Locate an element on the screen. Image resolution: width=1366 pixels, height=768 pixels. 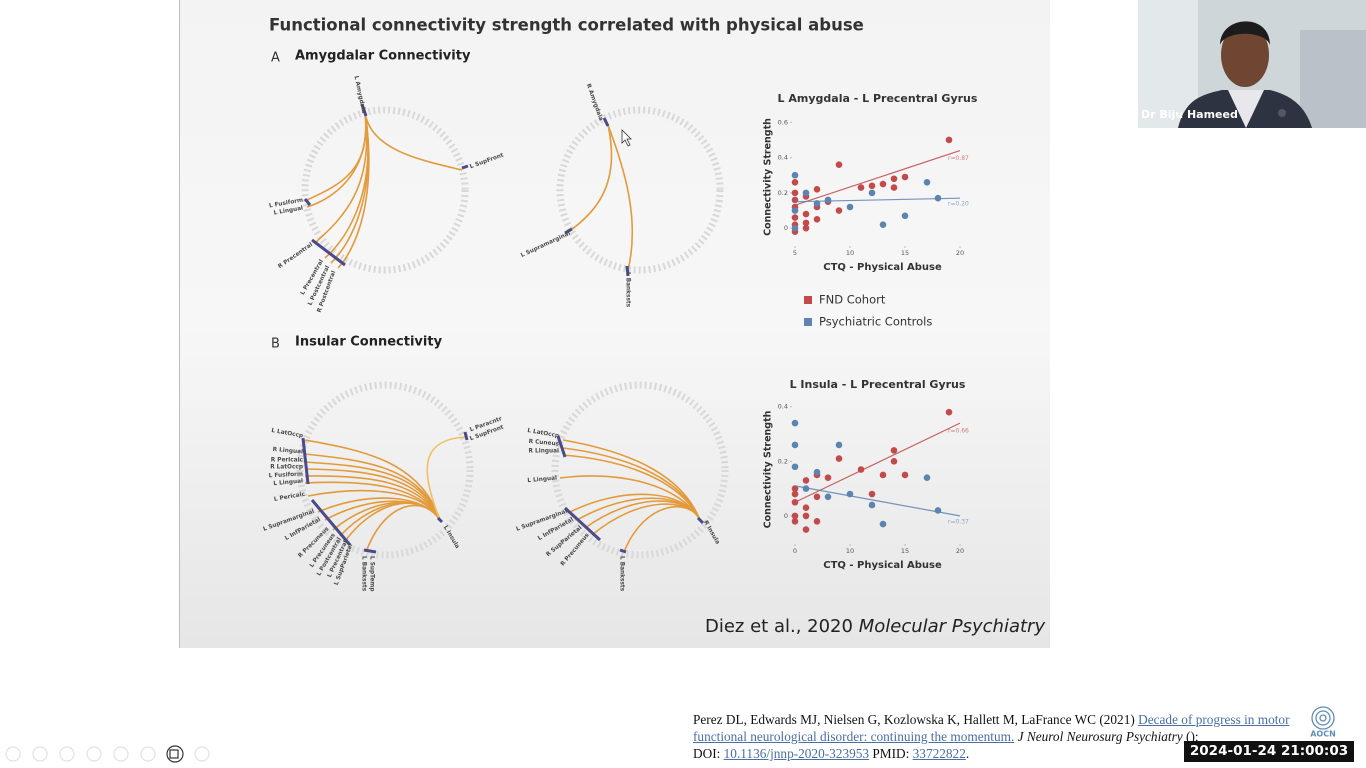
x-tick-label: 20 is located at coordinates (960, 551).